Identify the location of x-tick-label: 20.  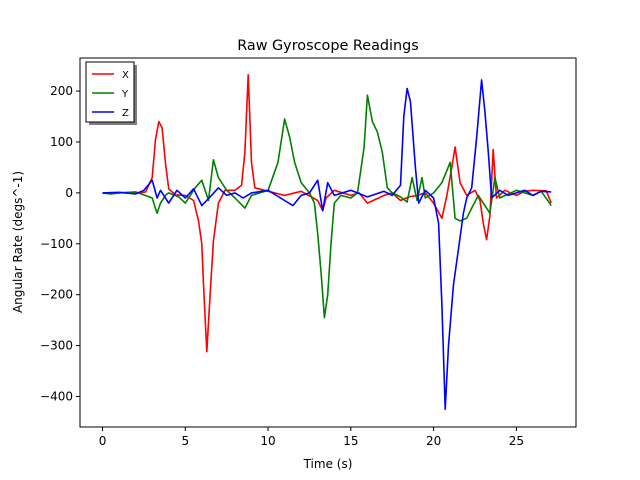
(433, 441).